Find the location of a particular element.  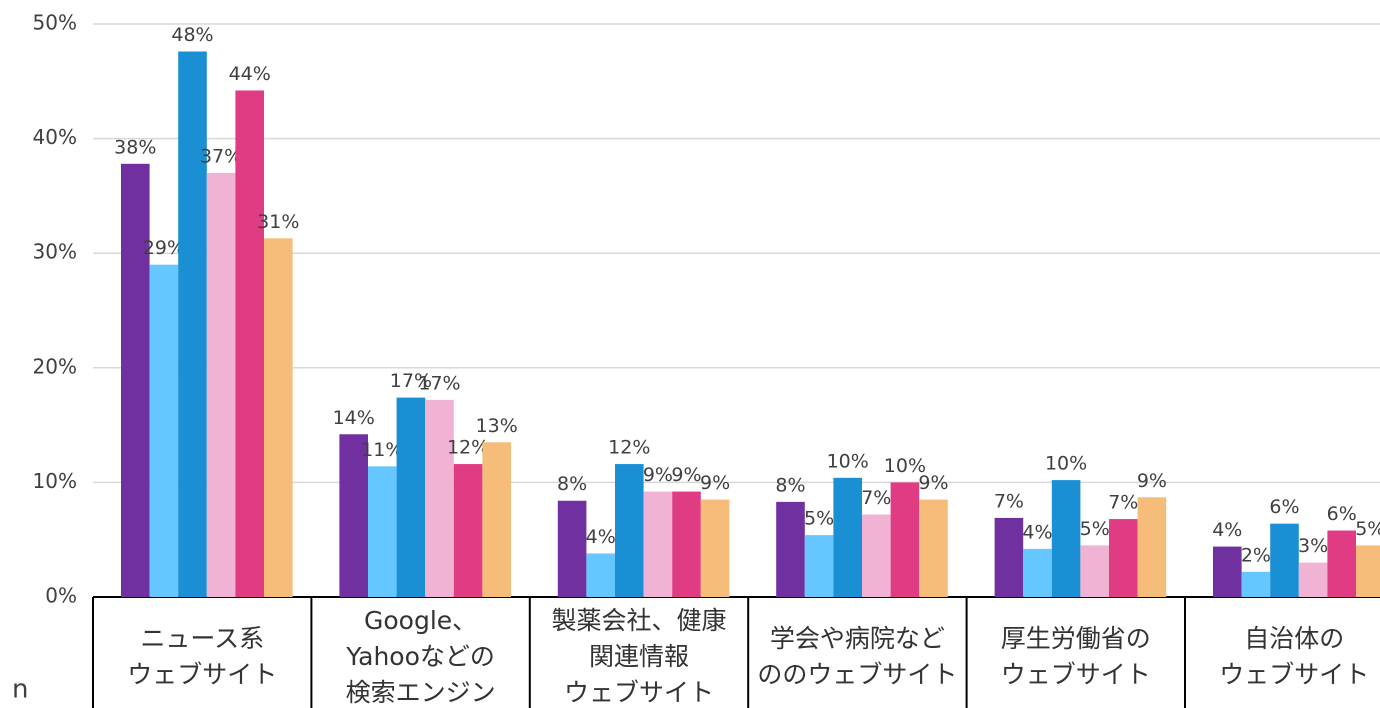

x-tick-label: Google、 Yahooなどの検索エンジン is located at coordinates (420, 656).